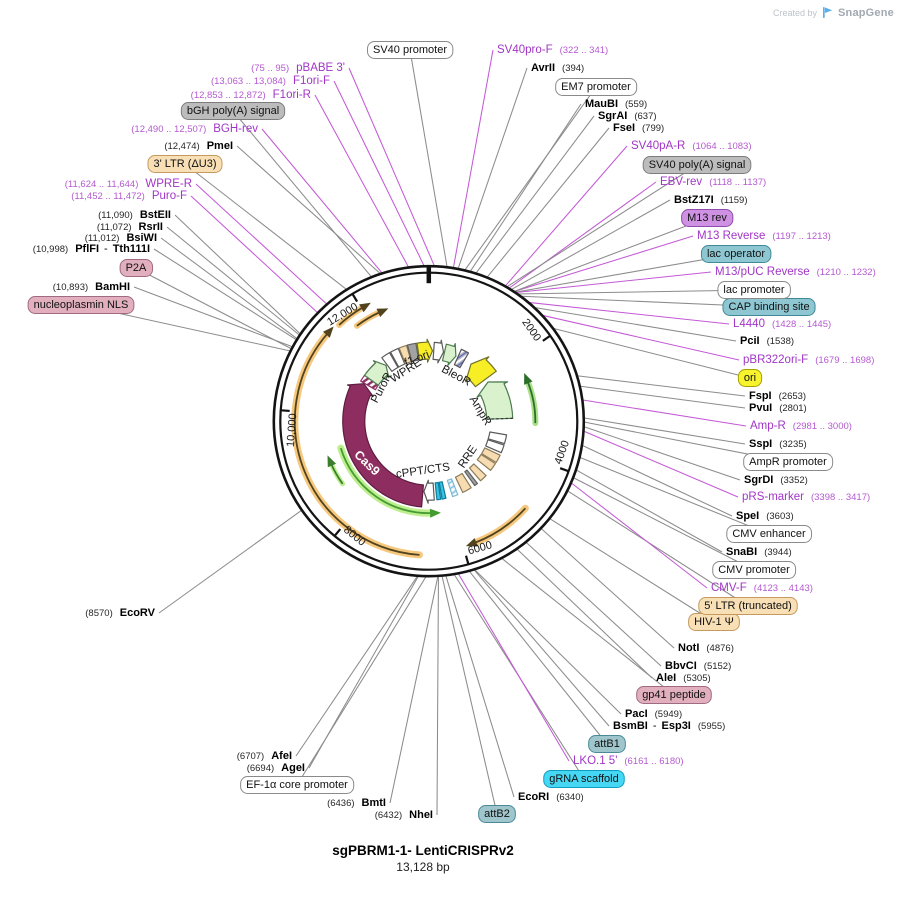 Image resolution: width=904 pixels, height=900 pixels. What do you see at coordinates (264, 756) in the screenshot?
I see `enzyme-afei: (6707) AfeI` at bounding box center [264, 756].